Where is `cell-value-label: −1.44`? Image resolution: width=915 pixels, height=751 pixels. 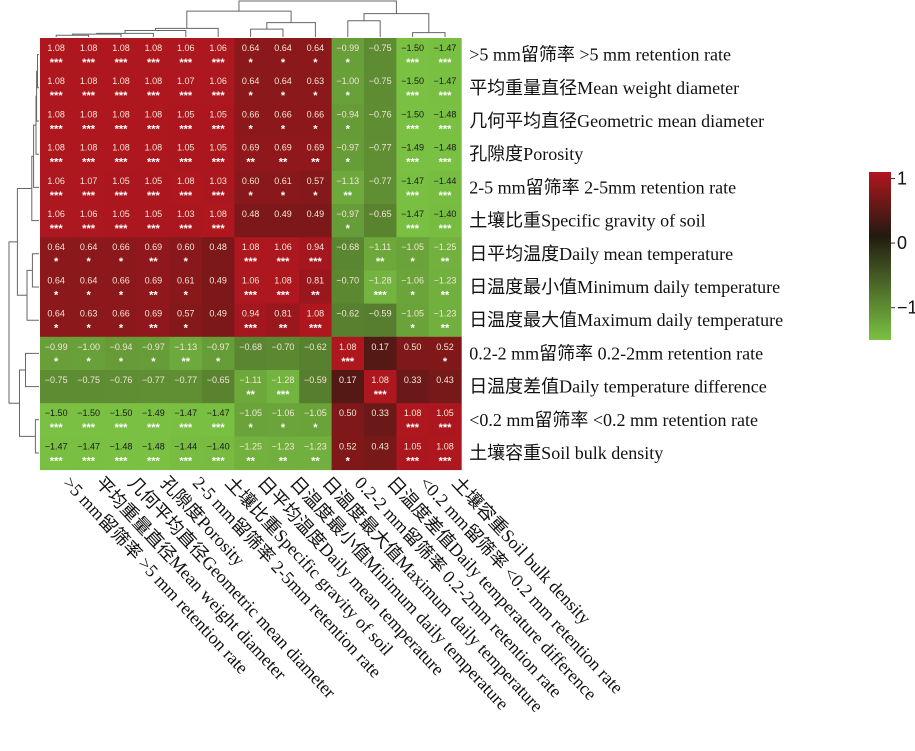
cell-value-label: −1.44 is located at coordinates (185, 446).